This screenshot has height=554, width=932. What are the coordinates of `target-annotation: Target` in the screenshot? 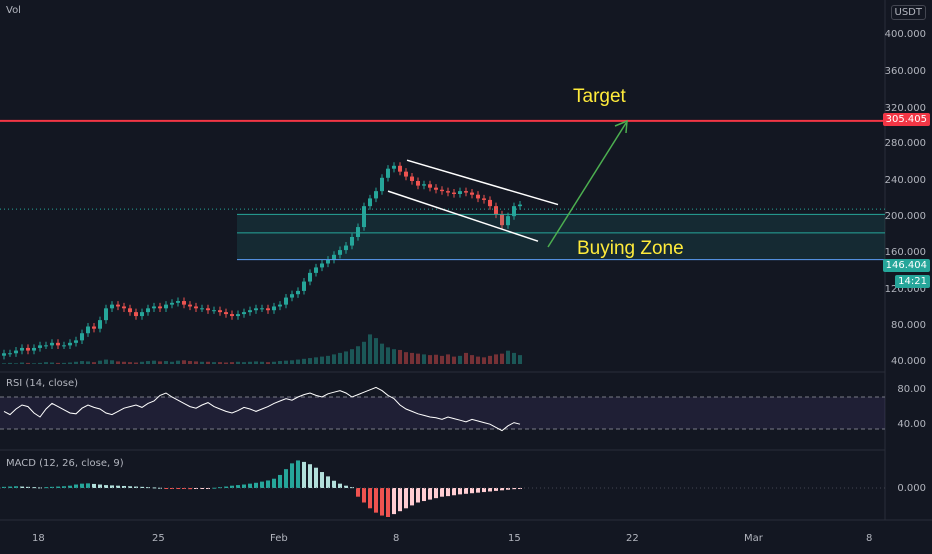 It's located at (599, 96).